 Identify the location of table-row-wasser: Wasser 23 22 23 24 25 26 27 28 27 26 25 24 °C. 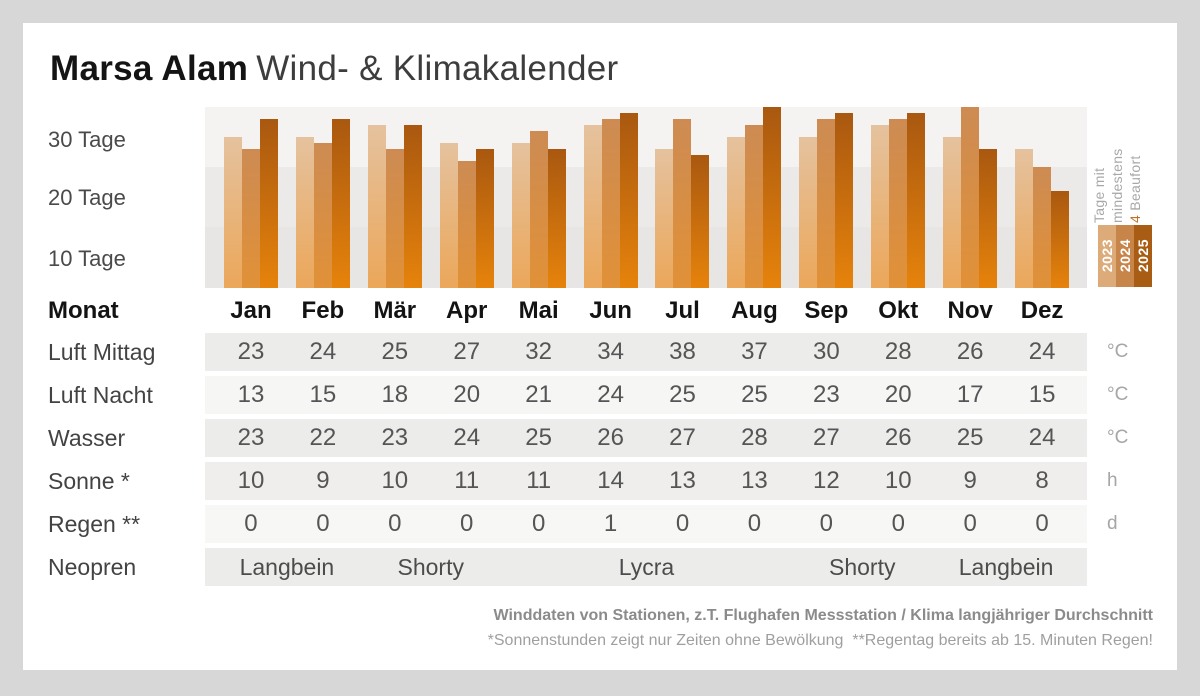
(600, 438).